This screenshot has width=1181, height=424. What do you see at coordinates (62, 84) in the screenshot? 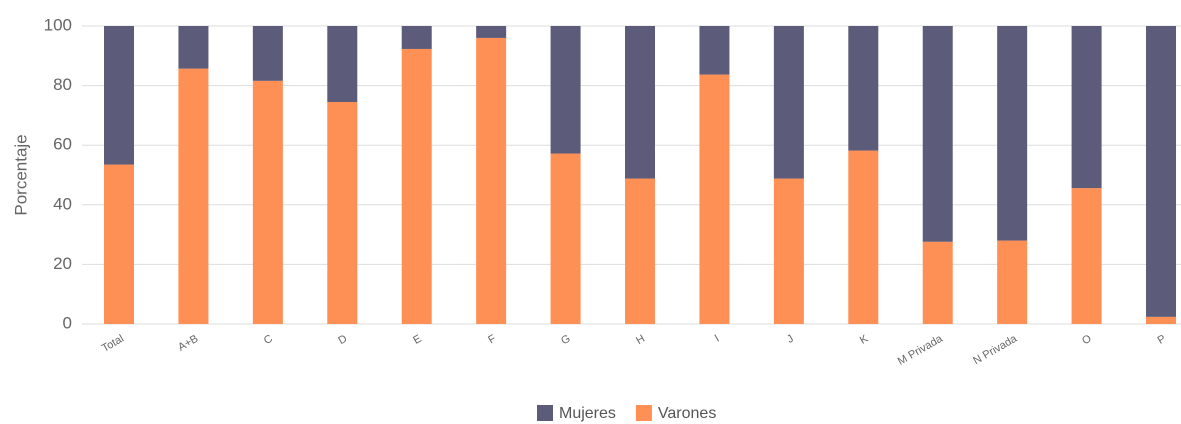
I see `y-tick-label: 80` at bounding box center [62, 84].